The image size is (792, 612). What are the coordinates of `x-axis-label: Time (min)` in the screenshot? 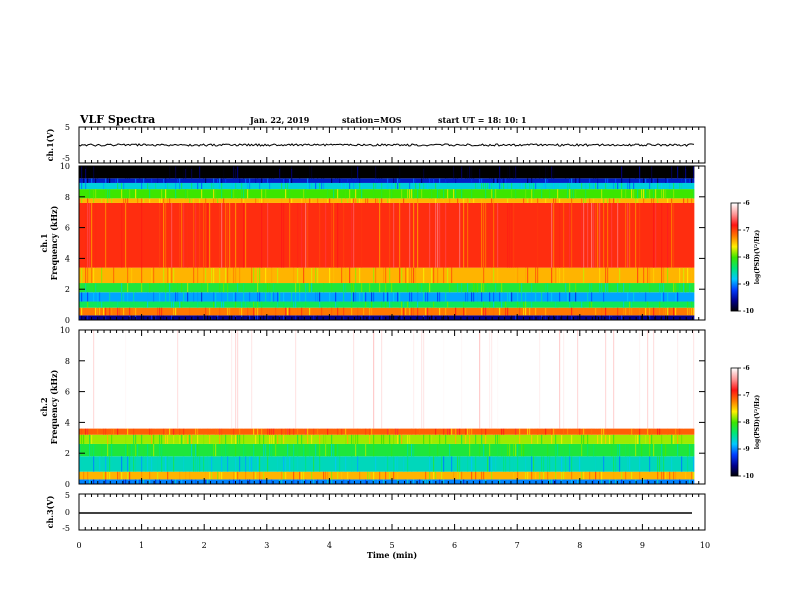 It's located at (392, 555).